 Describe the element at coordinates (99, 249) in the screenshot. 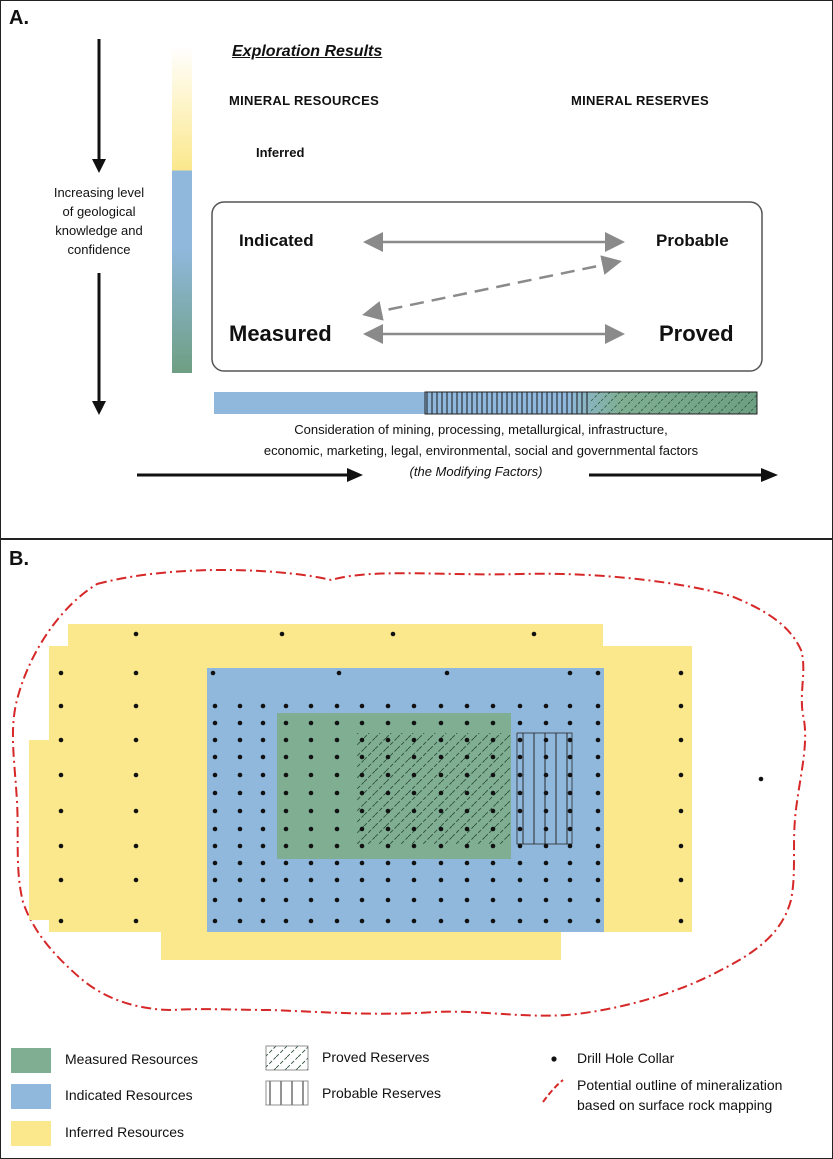

I see `confidence-axis-line-4: confidence` at that location.